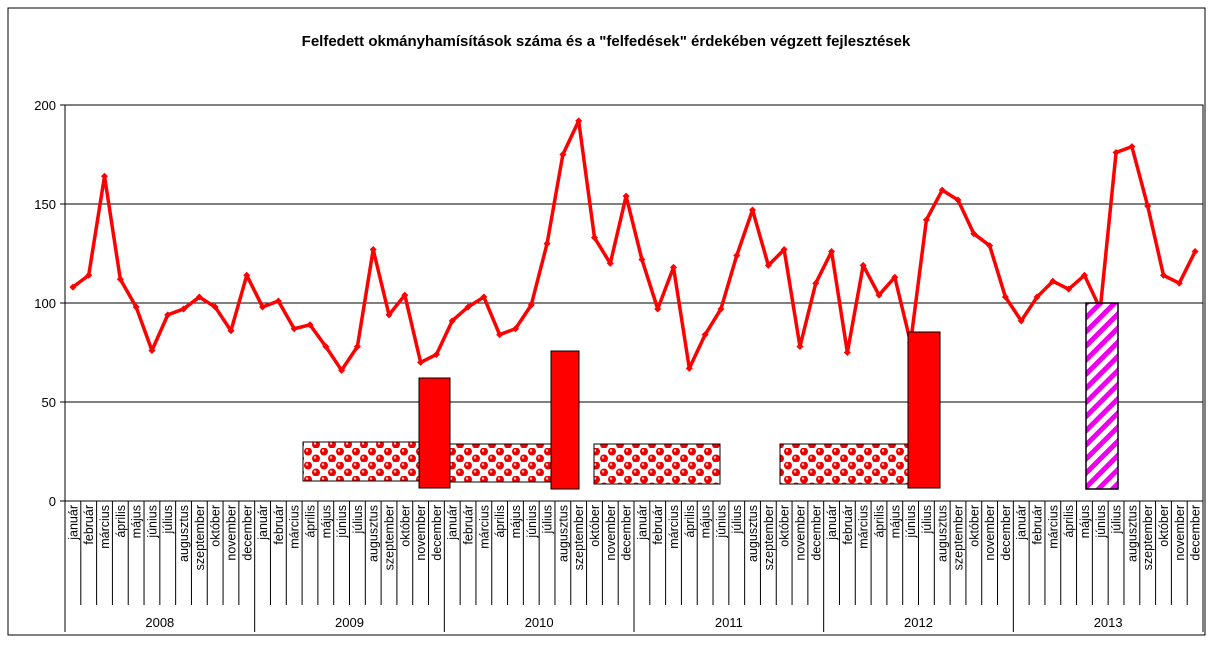  What do you see at coordinates (1108, 622) in the screenshot?
I see `year-label: 2013` at bounding box center [1108, 622].